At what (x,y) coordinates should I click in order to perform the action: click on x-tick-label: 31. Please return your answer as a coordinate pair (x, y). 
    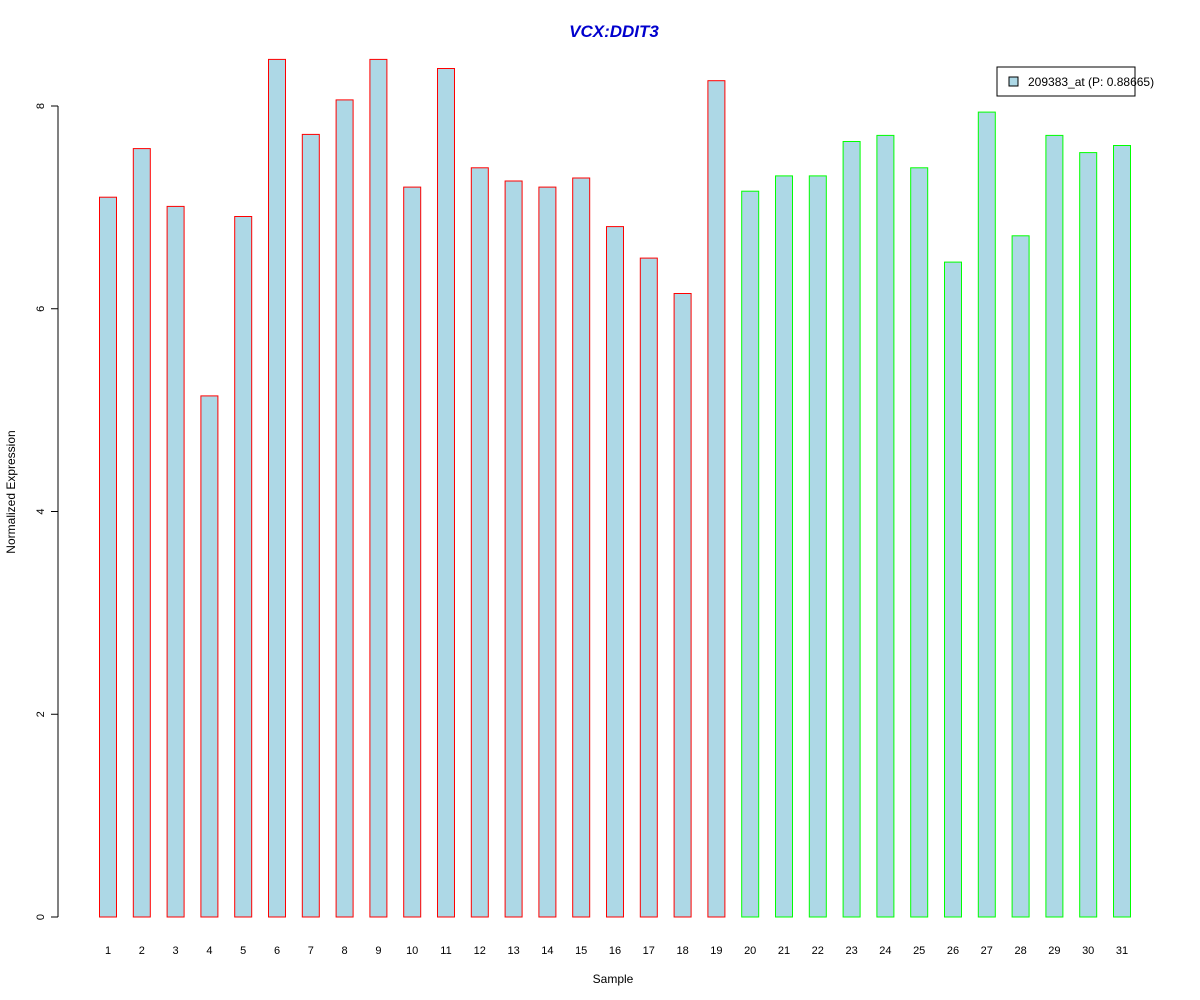
    Looking at the image, I should click on (1122, 951).